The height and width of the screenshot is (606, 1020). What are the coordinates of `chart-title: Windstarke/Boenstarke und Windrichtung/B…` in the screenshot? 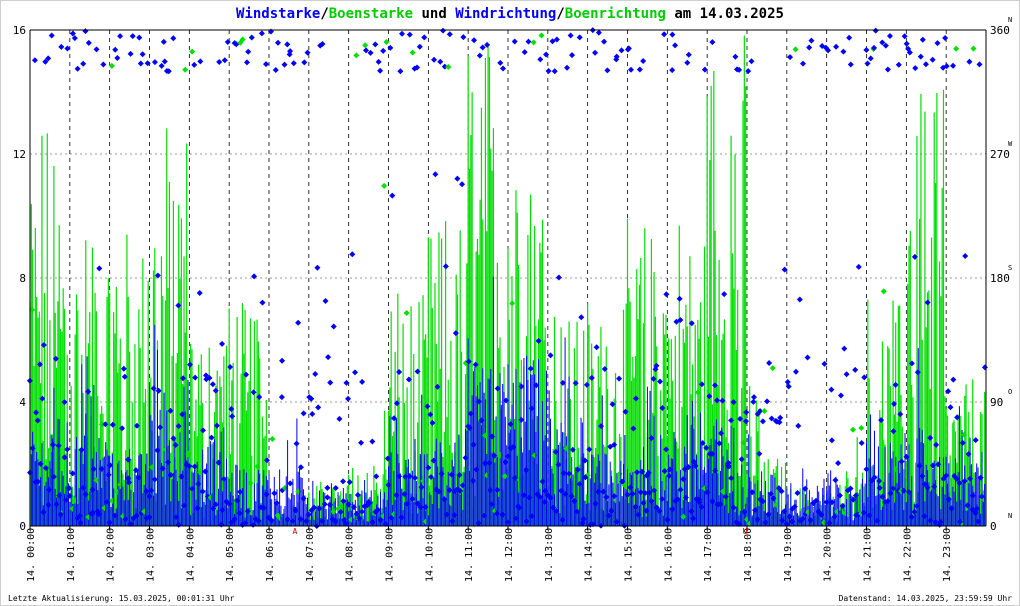 It's located at (510, 14).